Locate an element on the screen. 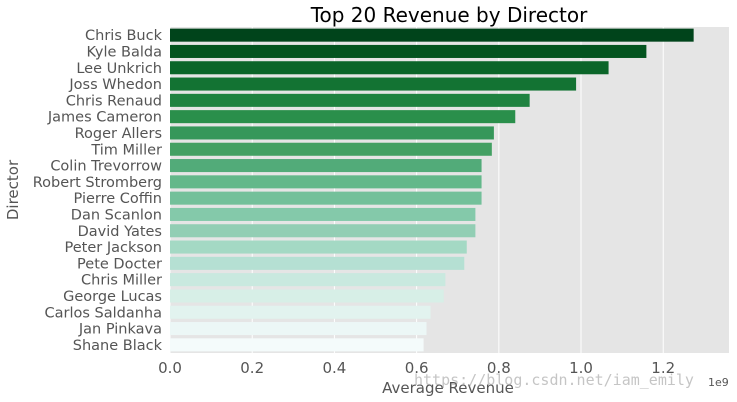  y-tick-label: Dan Scanlon is located at coordinates (116, 215).